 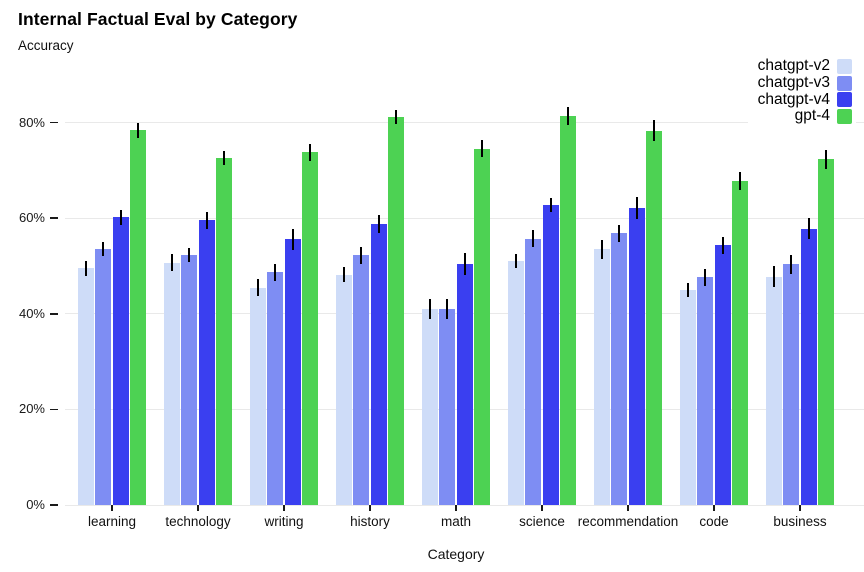 I want to click on error-bar-gpt-4-learning, so click(x=138, y=130).